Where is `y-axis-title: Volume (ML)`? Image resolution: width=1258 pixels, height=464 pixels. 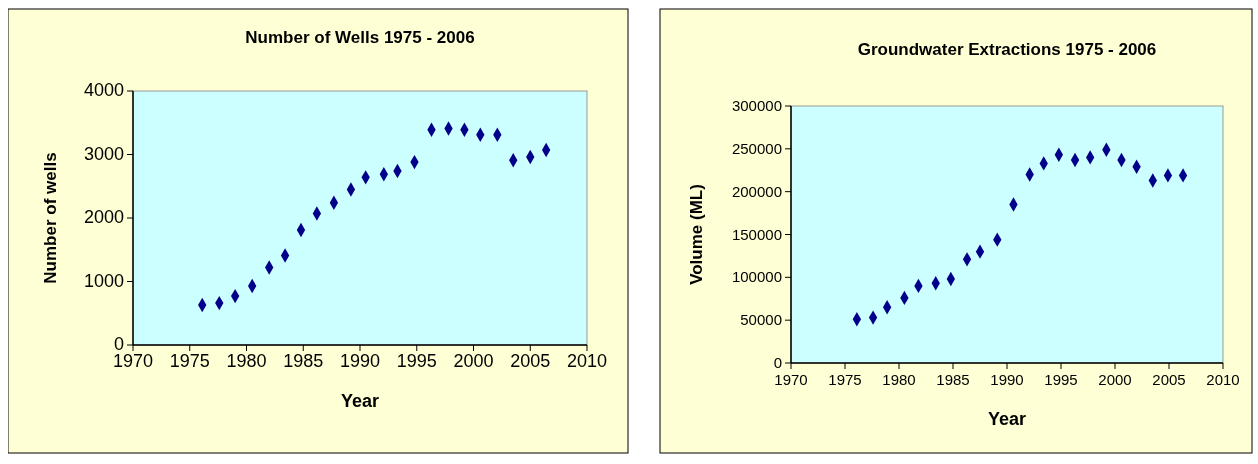 y-axis-title: Volume (ML) is located at coordinates (696, 234).